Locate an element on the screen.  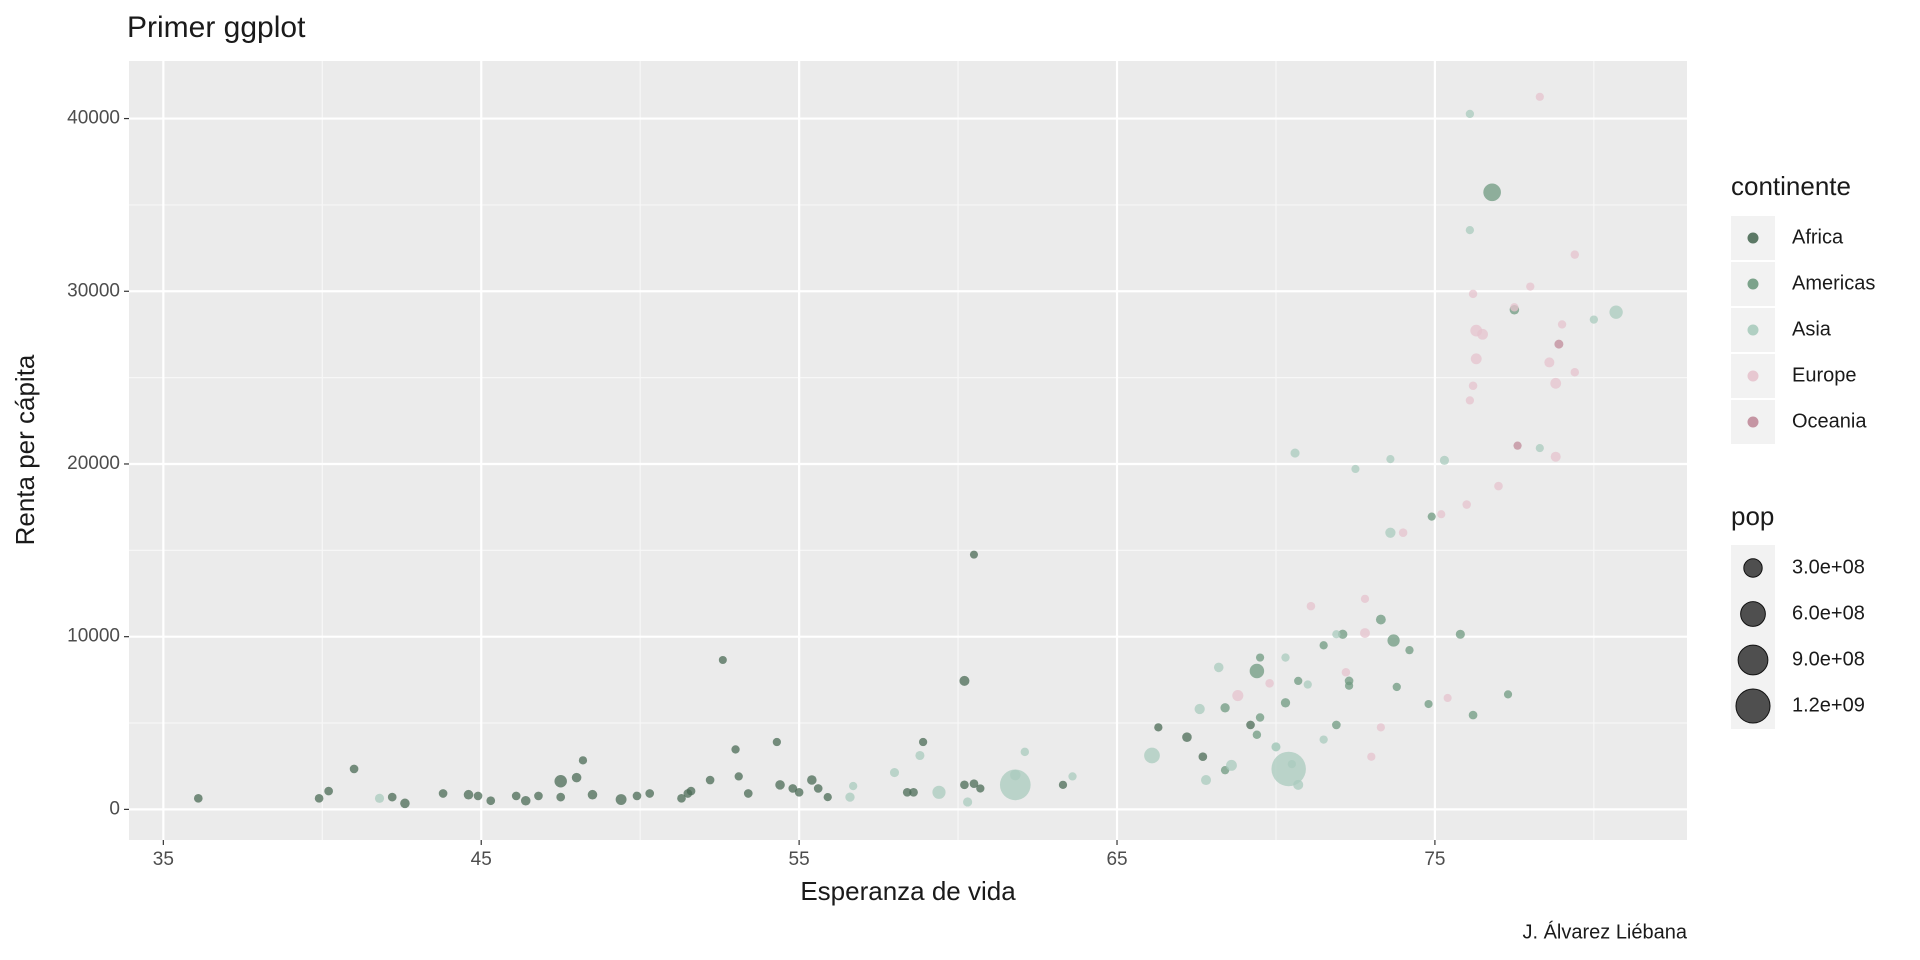
x-tick-label: 45 is located at coordinates (481, 859).